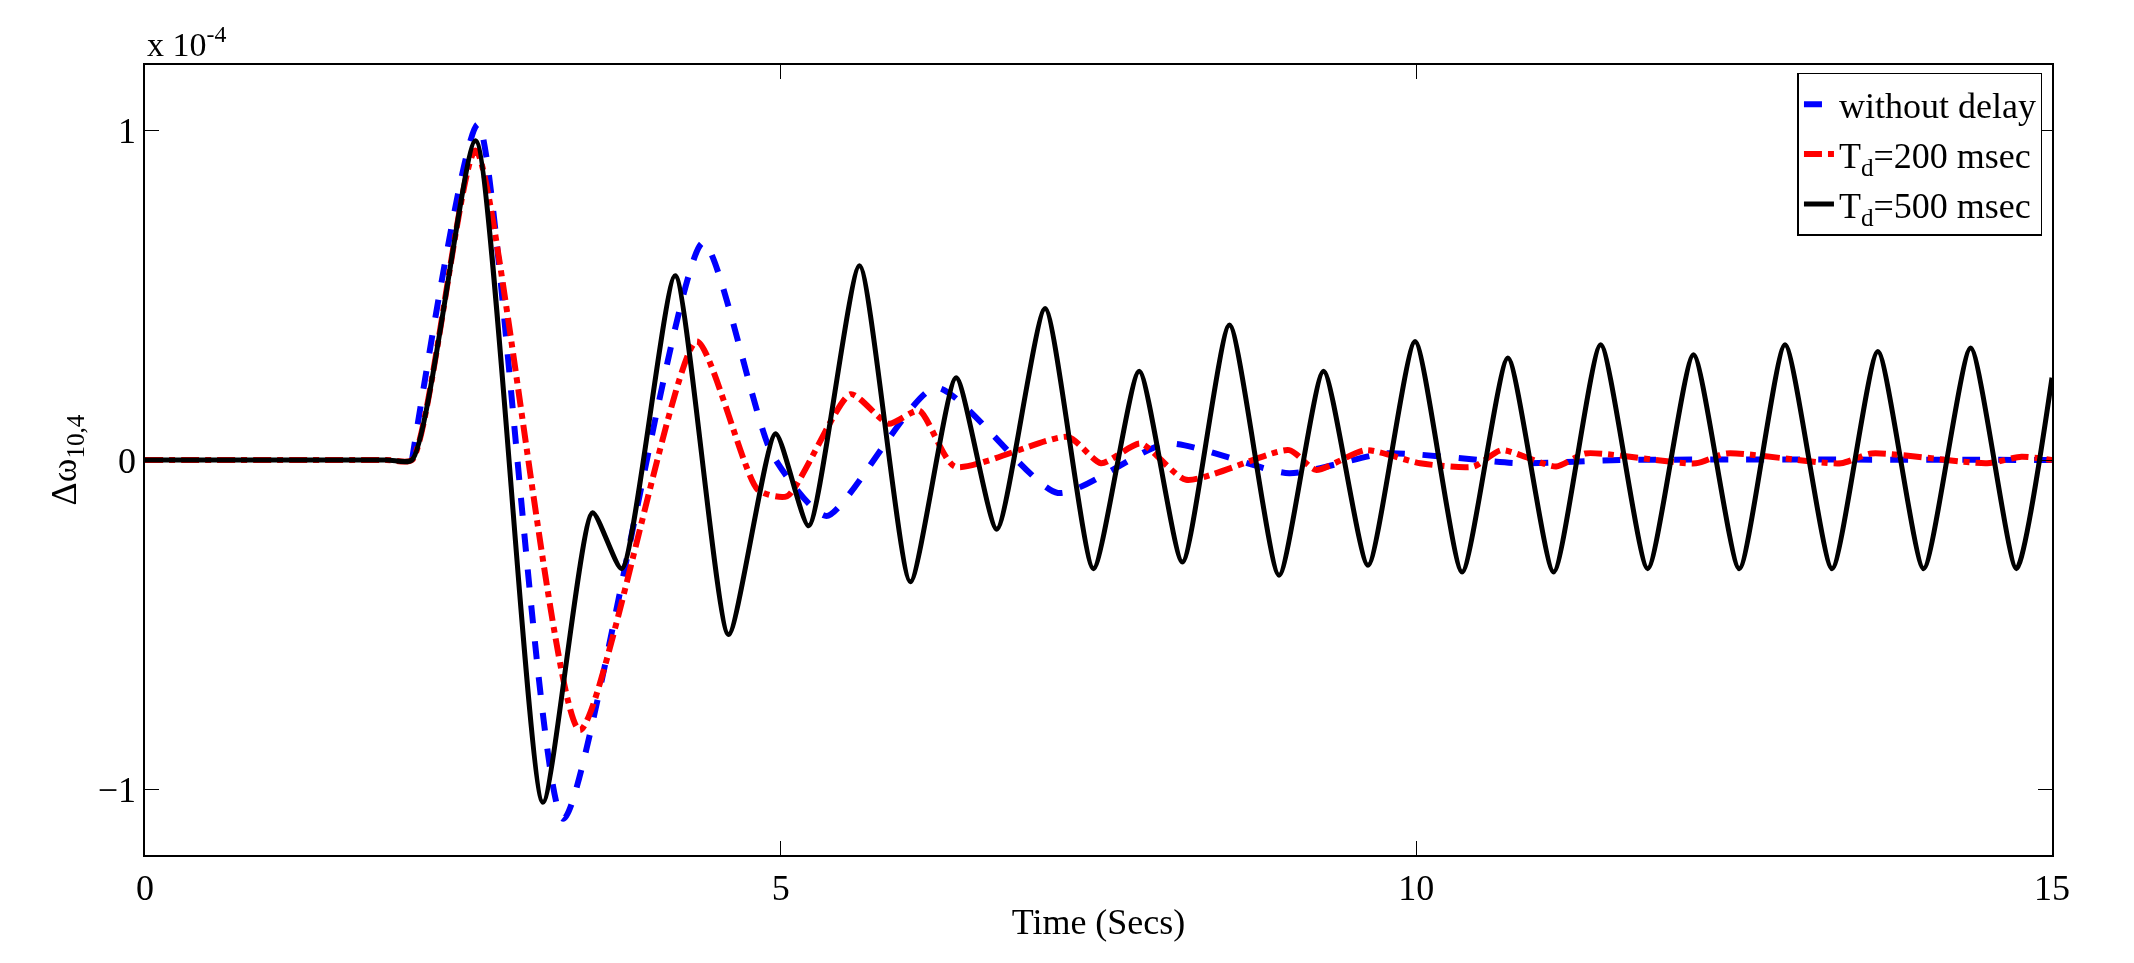 The height and width of the screenshot is (963, 2134). Describe the element at coordinates (1934, 208) in the screenshot. I see `legend-label: T$_{d}$=500 msec` at that location.